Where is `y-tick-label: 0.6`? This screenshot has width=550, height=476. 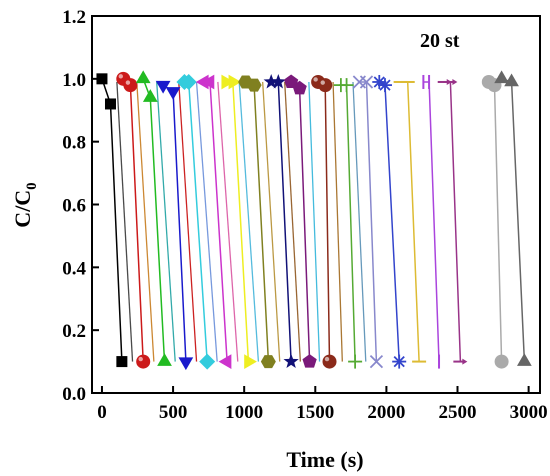 y-tick-label: 0.6 is located at coordinates (74, 206).